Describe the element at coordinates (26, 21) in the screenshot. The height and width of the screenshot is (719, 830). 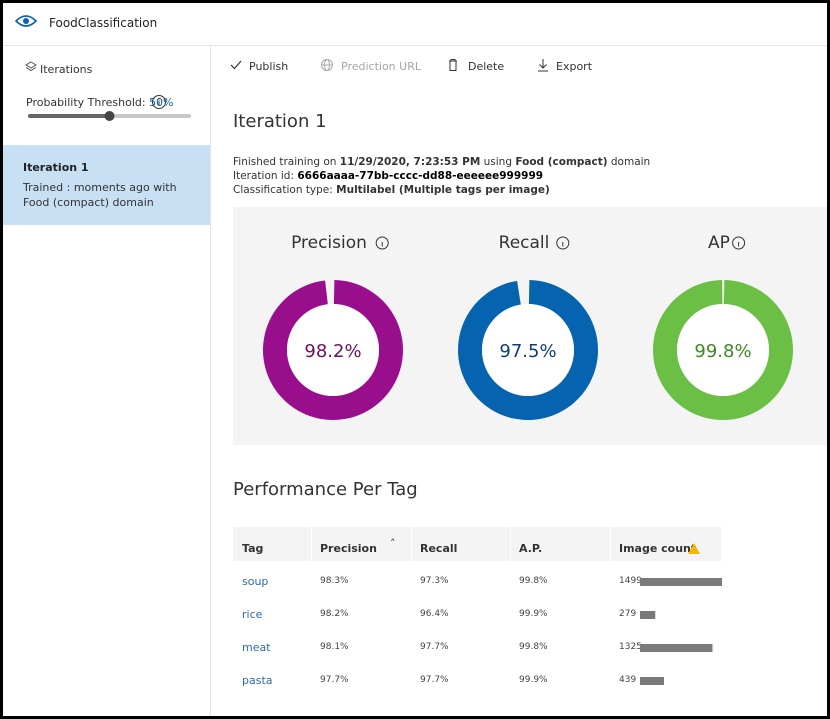
I see `eye-icon` at that location.